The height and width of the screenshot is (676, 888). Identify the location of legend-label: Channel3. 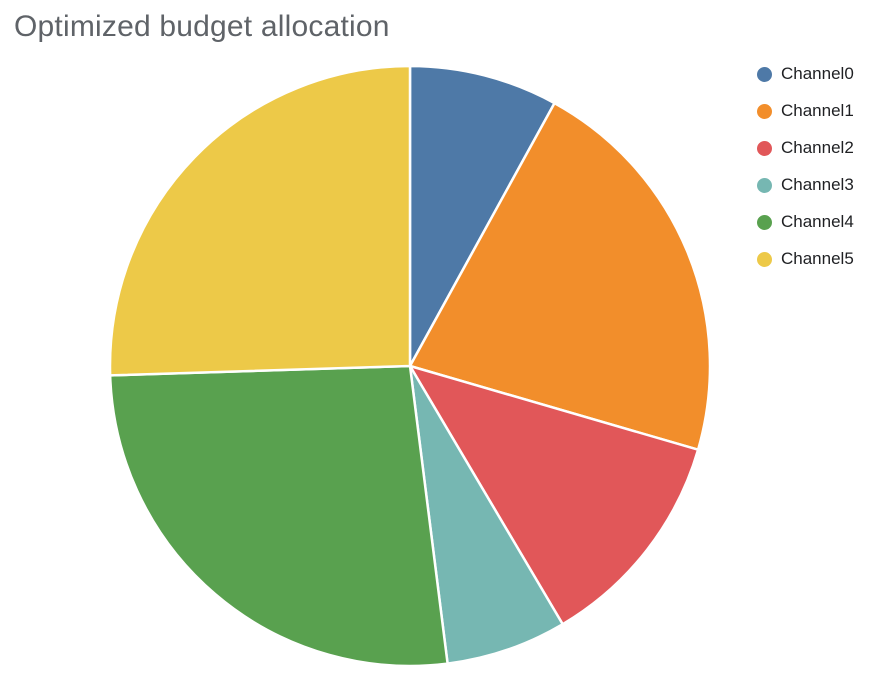
(817, 184).